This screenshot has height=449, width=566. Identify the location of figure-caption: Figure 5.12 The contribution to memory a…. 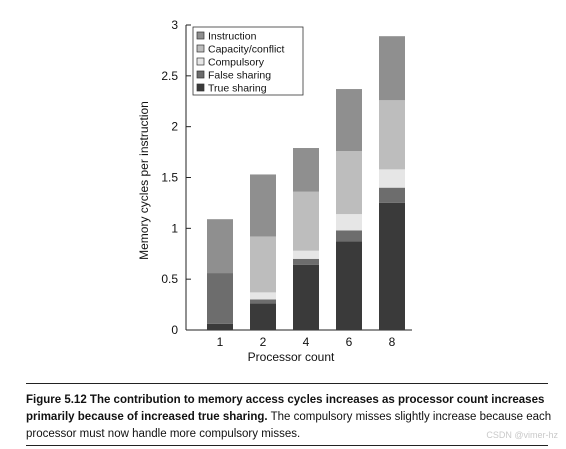
(291, 417).